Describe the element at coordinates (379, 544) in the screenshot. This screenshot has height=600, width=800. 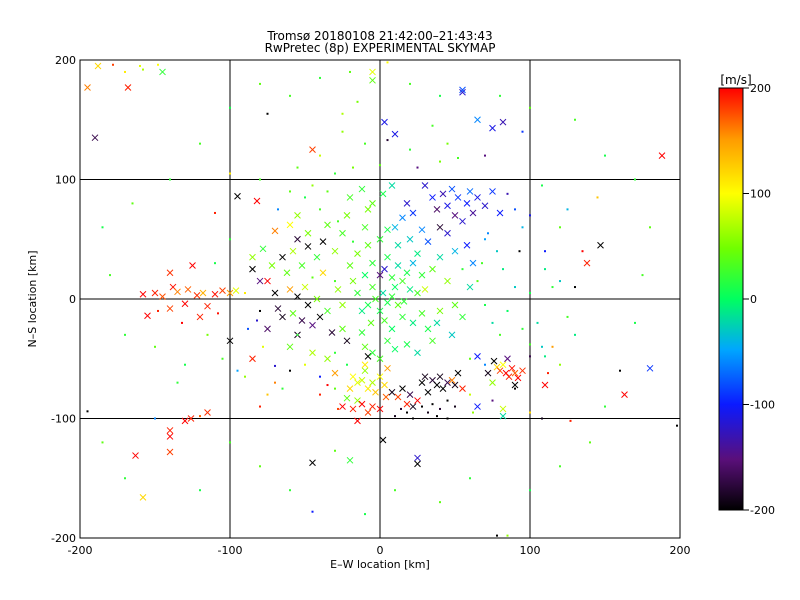
I see `x-axis-ticks: -200 -100 0 100 200` at that location.